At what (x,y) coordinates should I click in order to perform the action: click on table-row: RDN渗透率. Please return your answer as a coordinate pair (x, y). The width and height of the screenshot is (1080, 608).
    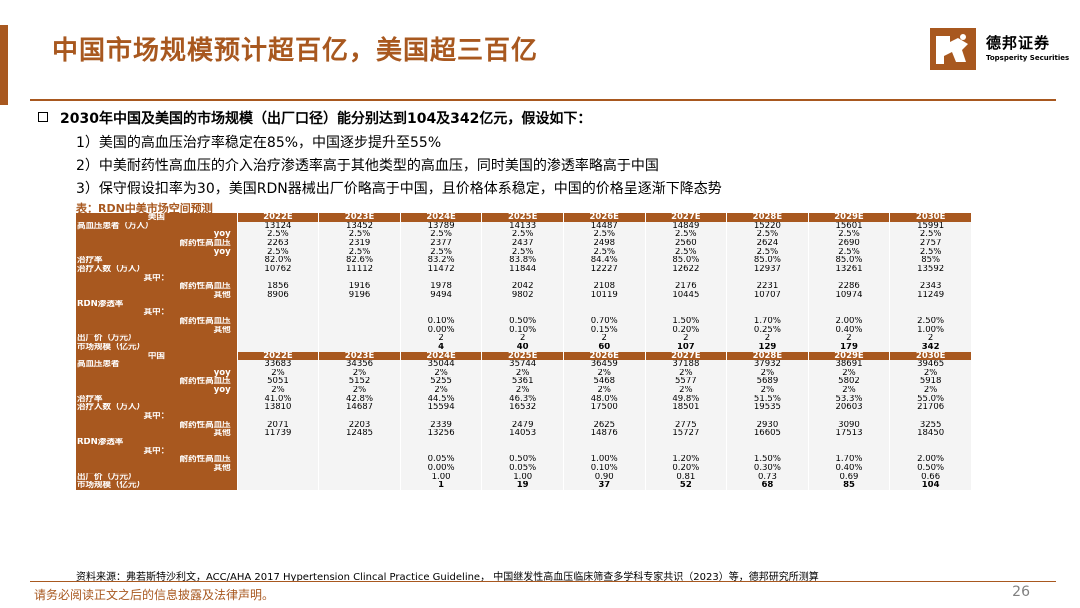
    Looking at the image, I should click on (524, 442).